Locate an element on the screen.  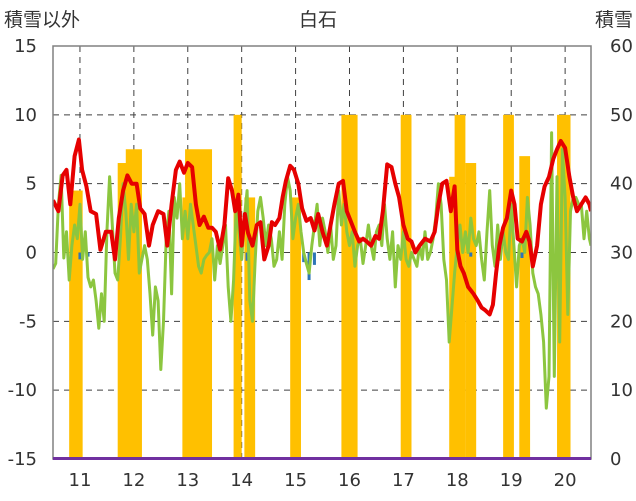
right-axis-ticks: 60 50 40 30 20 10 0 is located at coordinates (621, 253).